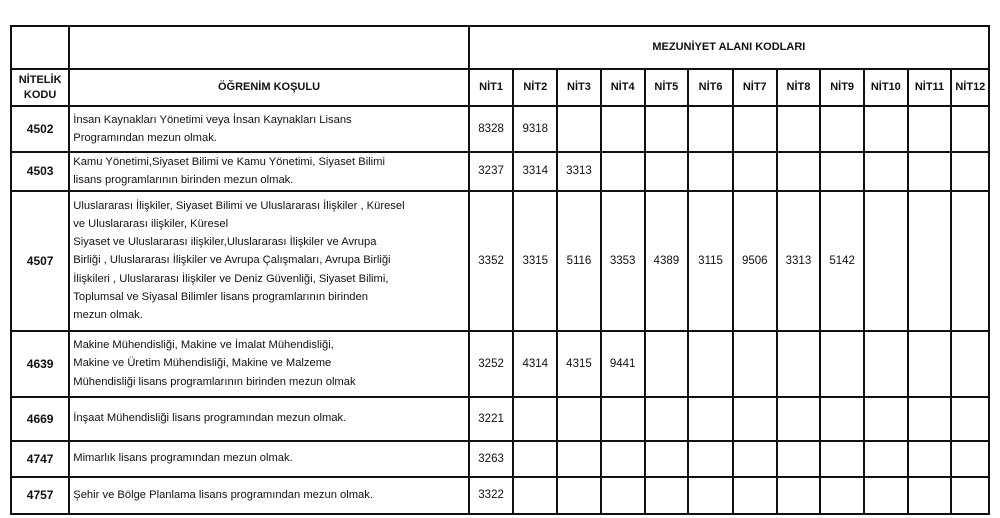 The width and height of the screenshot is (1000, 518). I want to click on qualification-code: 4757, so click(40, 495).